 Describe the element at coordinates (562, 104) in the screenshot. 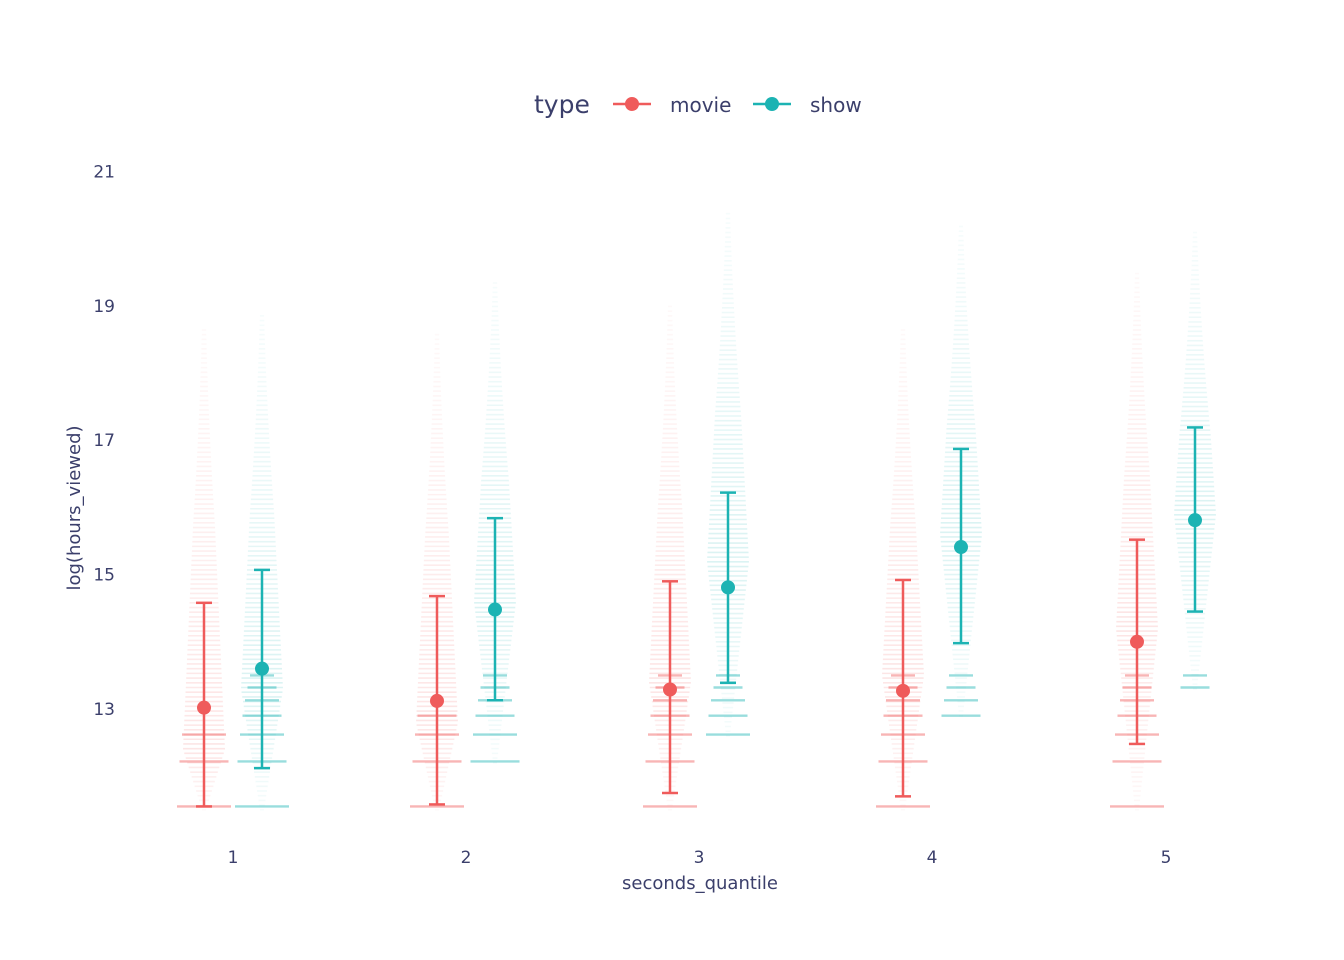

I see `legend-title: type` at that location.